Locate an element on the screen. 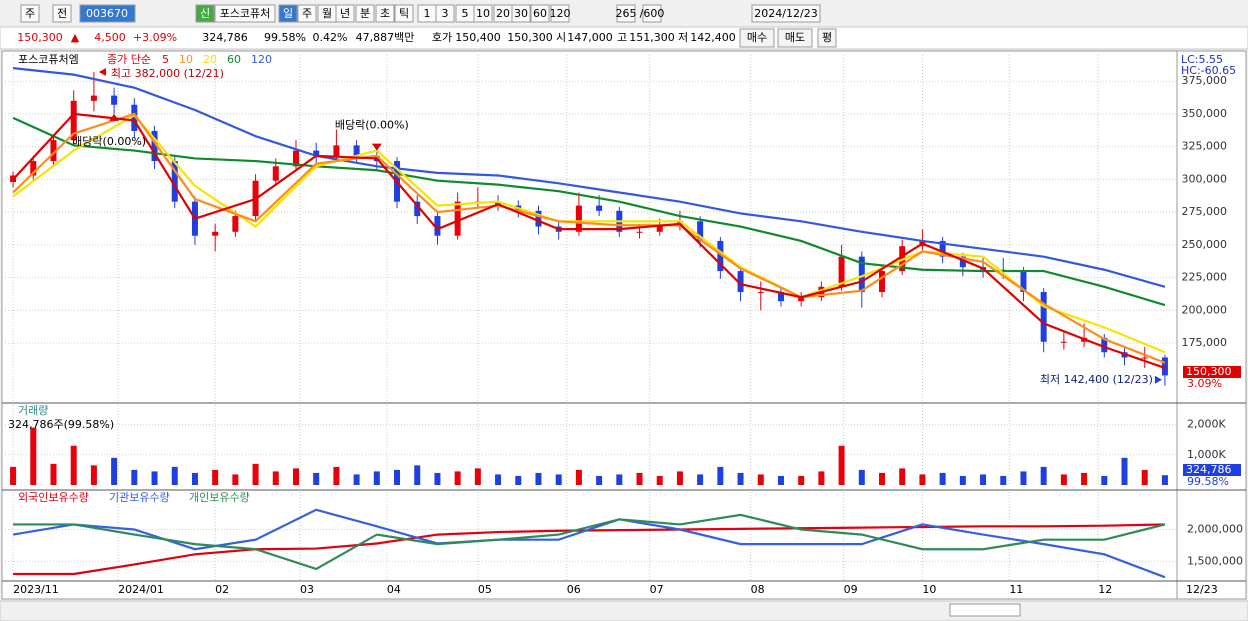 This screenshot has width=1248, height=621. toolbar-label: 틱 is located at coordinates (404, 13).